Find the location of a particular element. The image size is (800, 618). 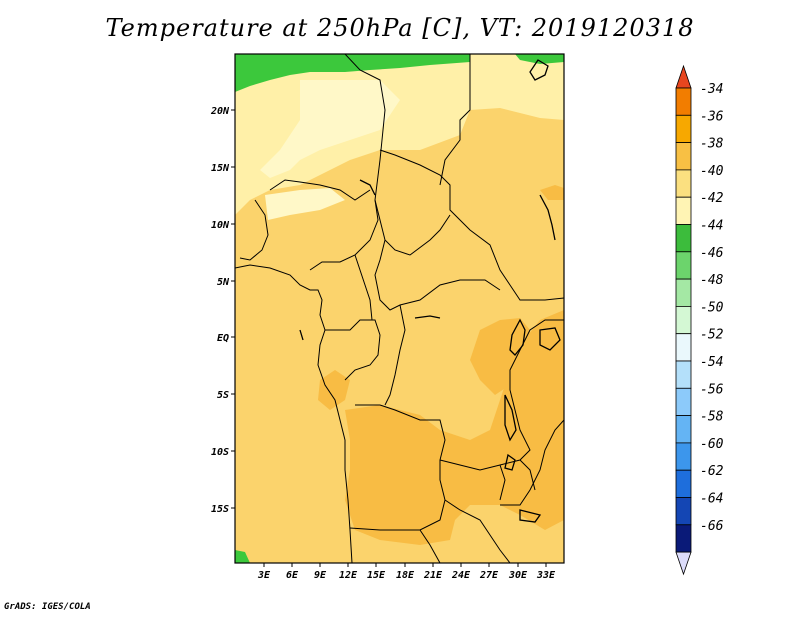

lat-ticks is located at coordinates (233, 309).